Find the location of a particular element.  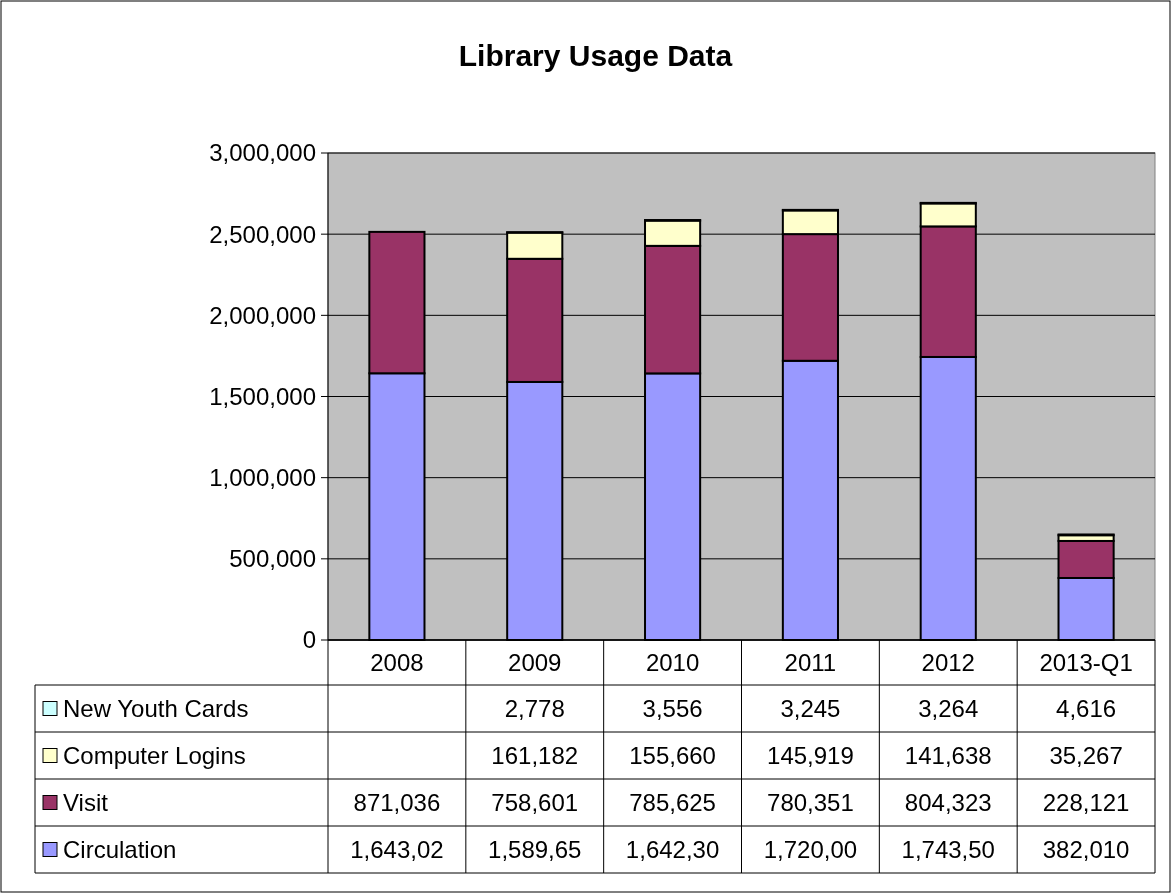

data-label: 1,743,50 is located at coordinates (948, 849).